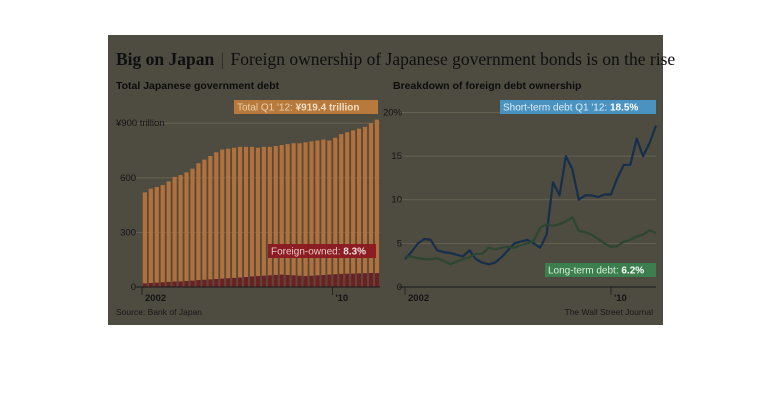 The image size is (770, 420). What do you see at coordinates (354, 252) in the screenshot?
I see `foreign-callout-value: 8.3%` at bounding box center [354, 252].